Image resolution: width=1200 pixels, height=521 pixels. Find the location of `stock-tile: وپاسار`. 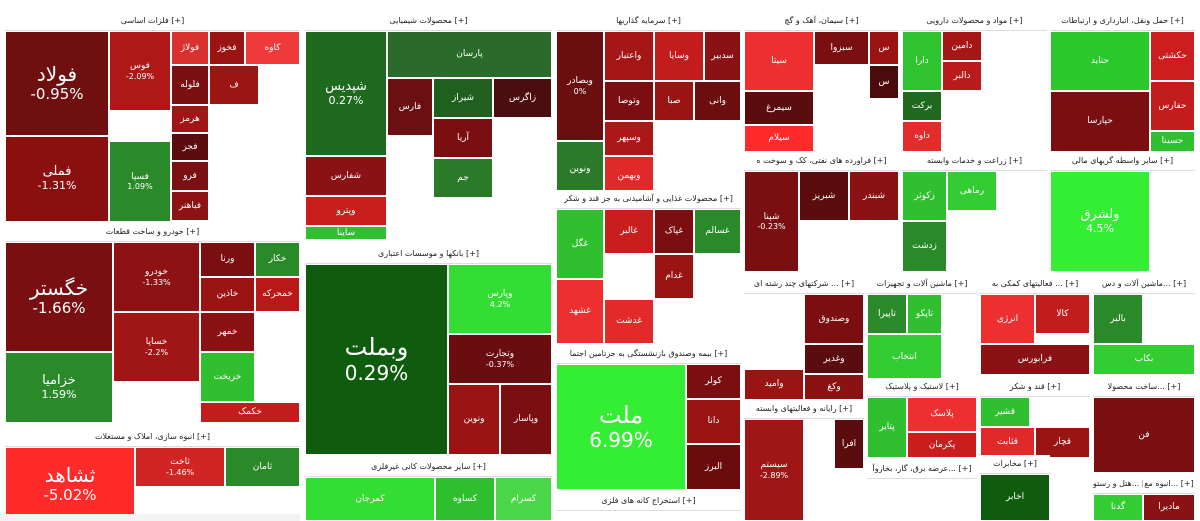

stock-tile: وپاسار is located at coordinates (526, 419).